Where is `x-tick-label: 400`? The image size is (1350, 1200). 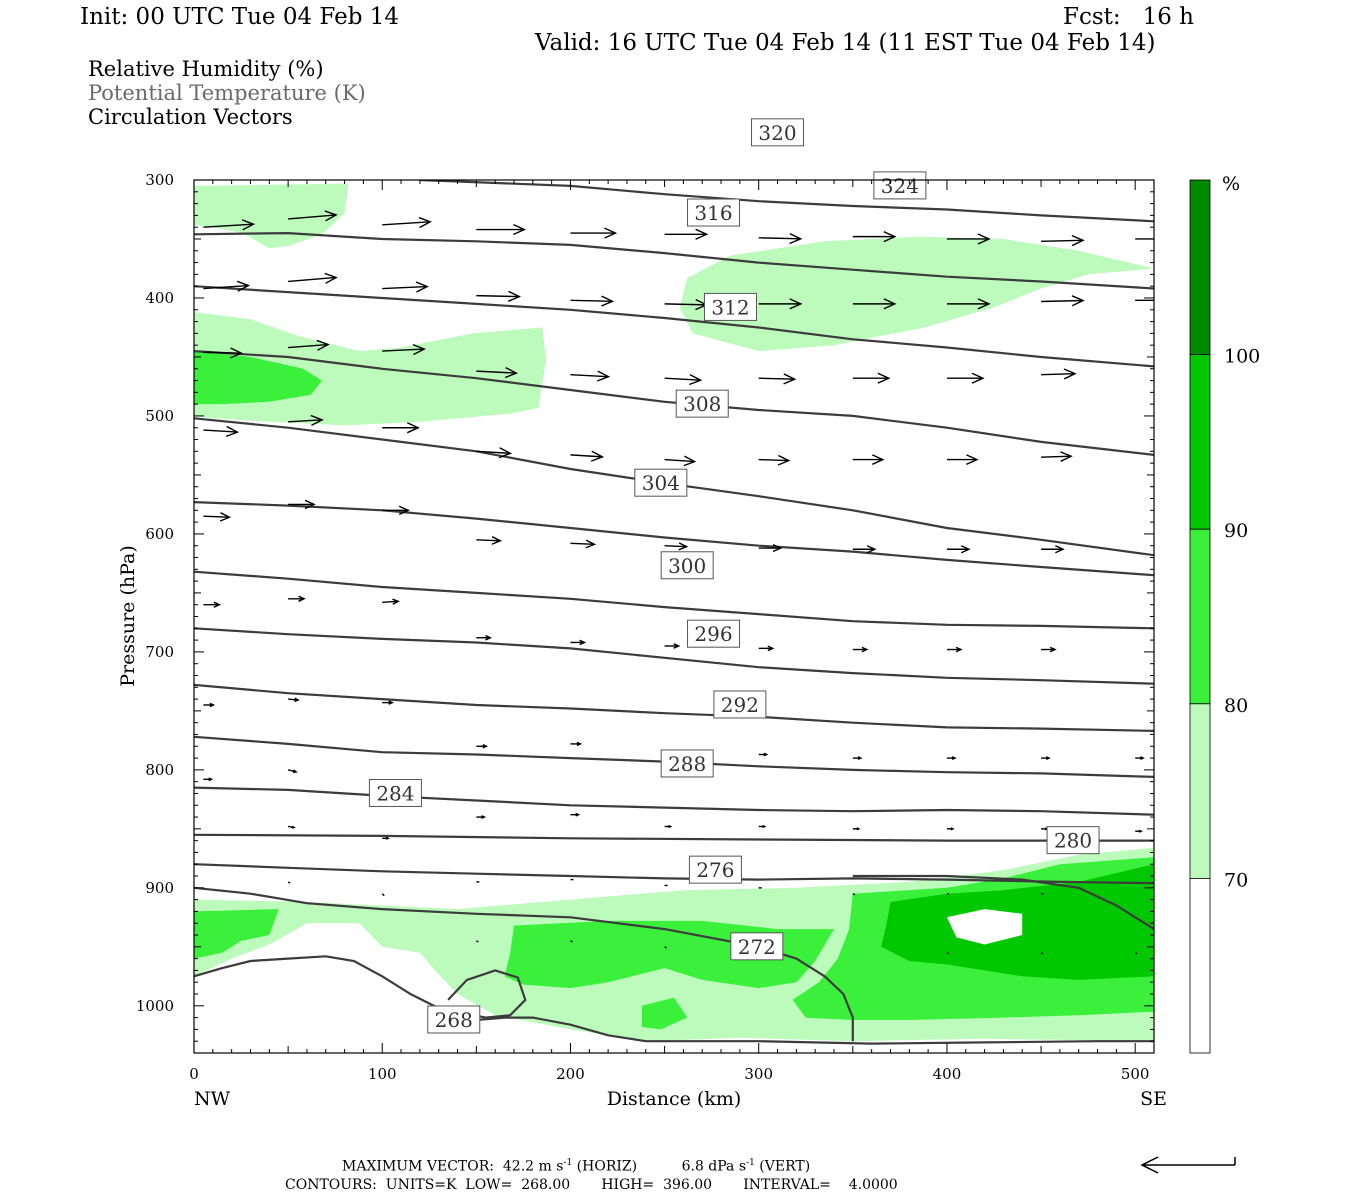
x-tick-label: 400 is located at coordinates (947, 1074).